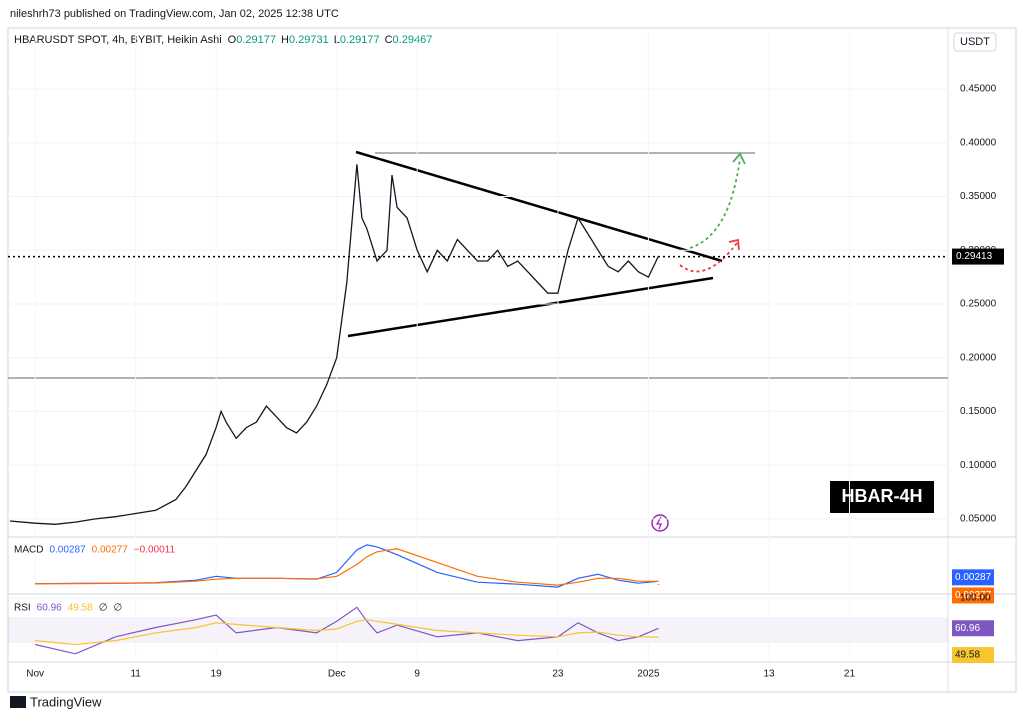  Describe the element at coordinates (49, 608) in the screenshot. I see `legend-value: 60.96` at that location.